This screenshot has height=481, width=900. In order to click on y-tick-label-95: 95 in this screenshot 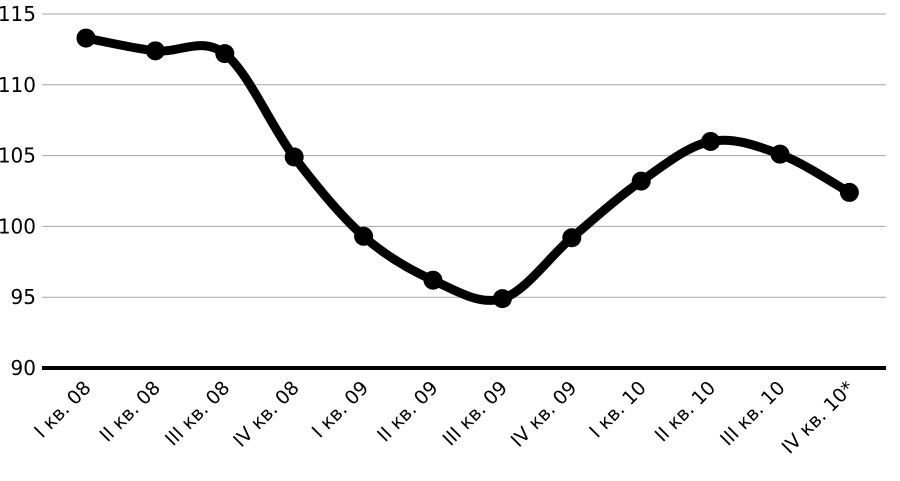, I will do `click(23, 297)`.